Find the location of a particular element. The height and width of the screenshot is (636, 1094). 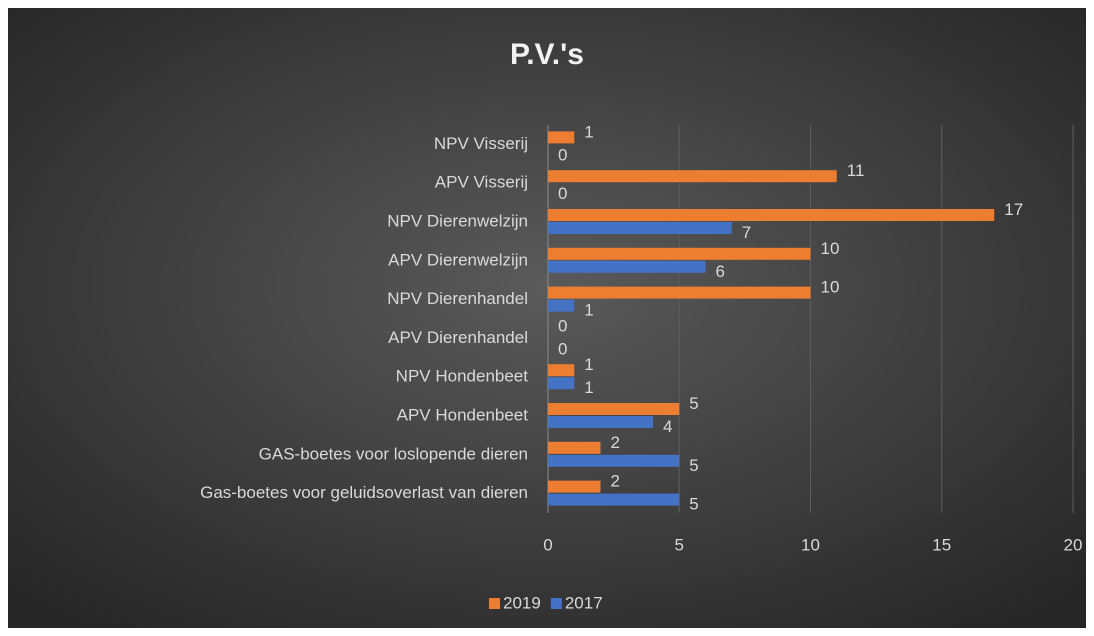

x-tick-label: 0 is located at coordinates (547, 544).